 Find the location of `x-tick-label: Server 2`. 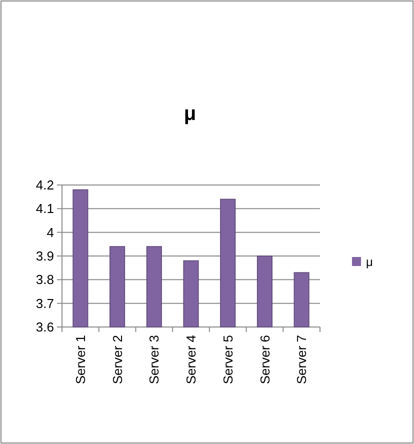

x-tick-label: Server 2 is located at coordinates (117, 359).